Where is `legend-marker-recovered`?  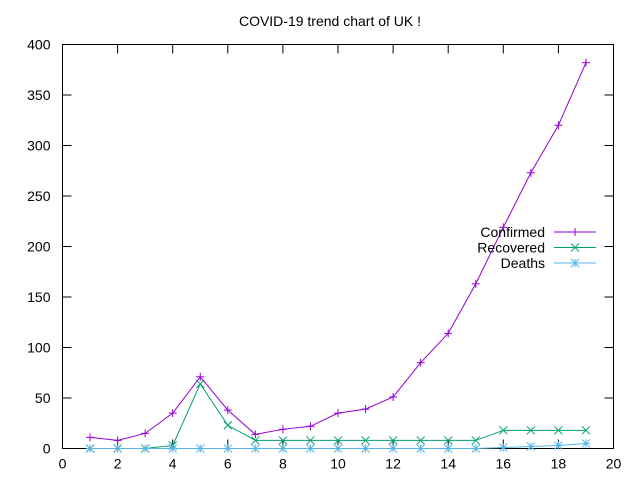
legend-marker-recovered is located at coordinates (575, 247).